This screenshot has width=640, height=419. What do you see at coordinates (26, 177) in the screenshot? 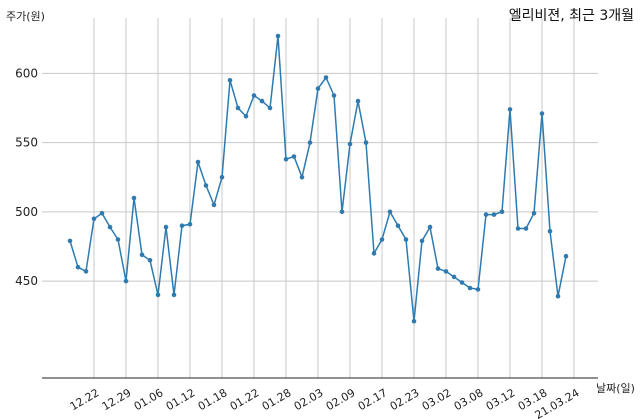
I see `y-tick-labels: 450 500 550 600` at bounding box center [26, 177].